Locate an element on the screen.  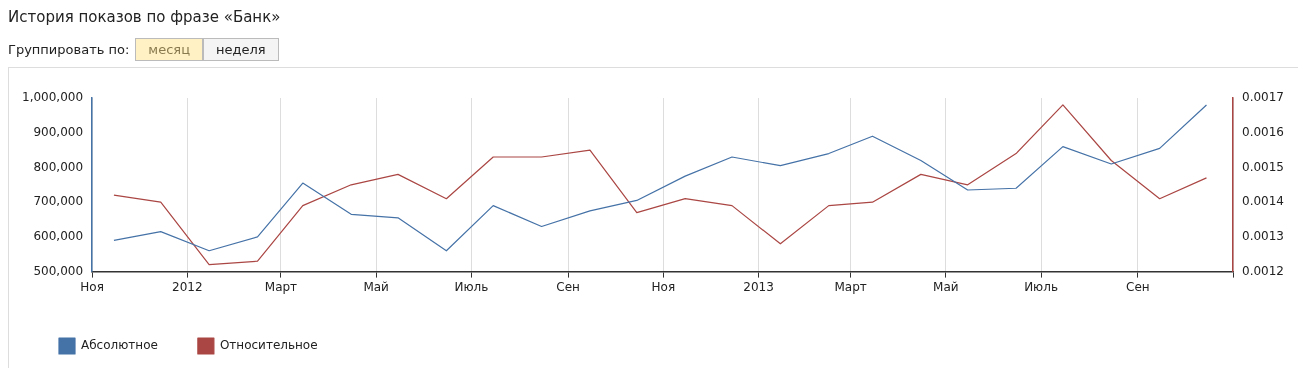
y-tick-label: 1,000,000 is located at coordinates (52, 97).